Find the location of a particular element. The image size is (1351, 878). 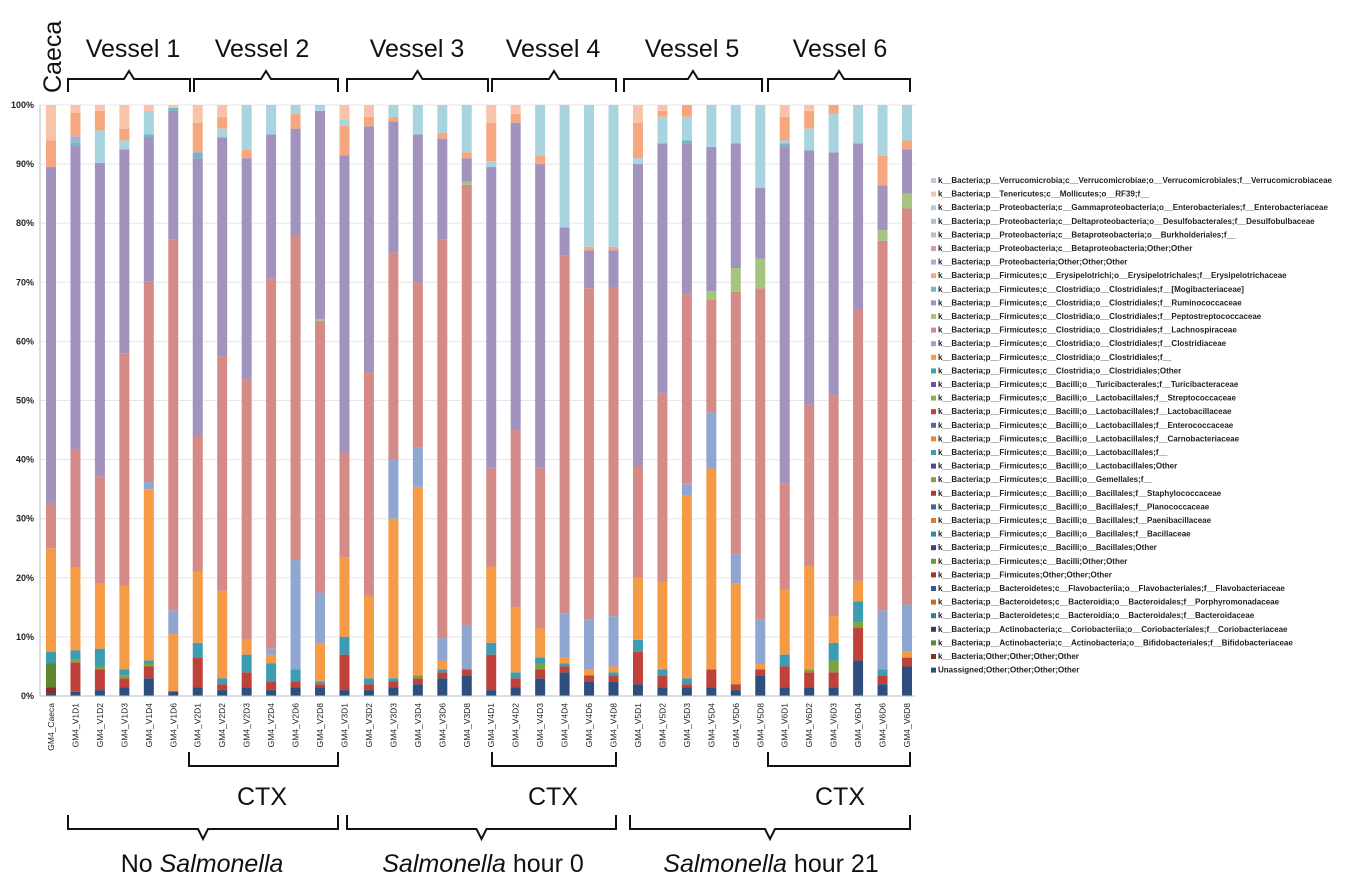

vessel-3-label: Vessel 3 is located at coordinates (417, 49).